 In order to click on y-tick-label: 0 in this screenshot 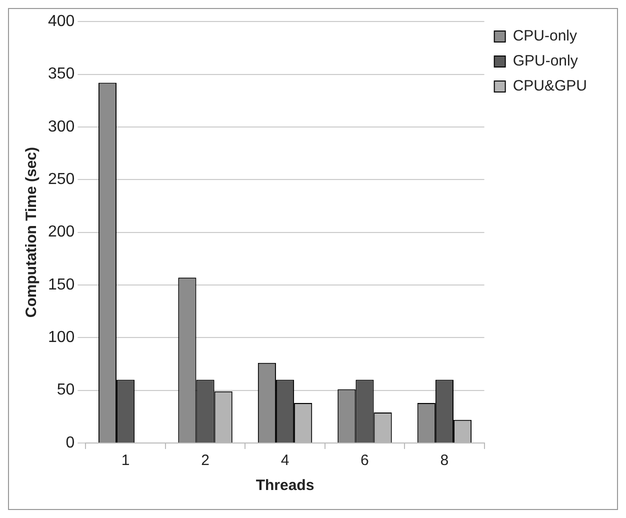, I will do `click(70, 443)`.